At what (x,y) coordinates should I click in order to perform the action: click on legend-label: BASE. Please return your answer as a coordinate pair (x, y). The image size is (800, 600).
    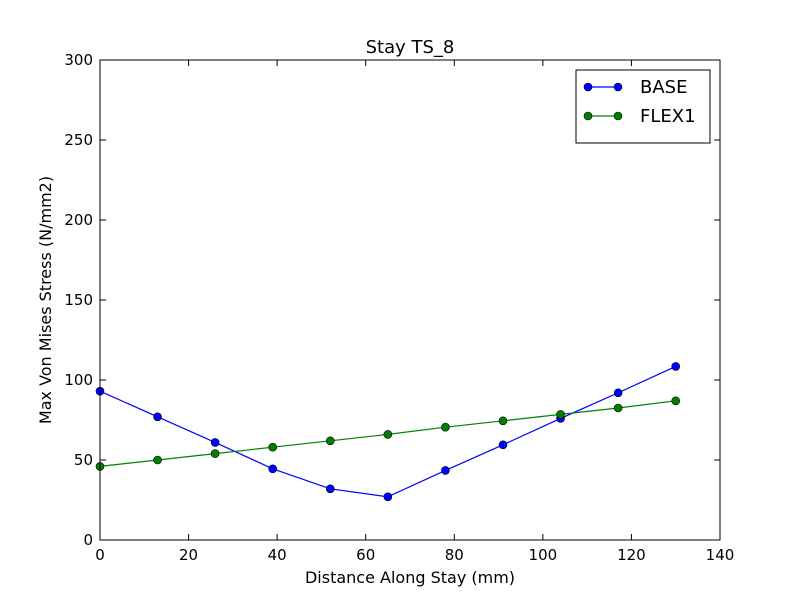
    Looking at the image, I should click on (663, 87).